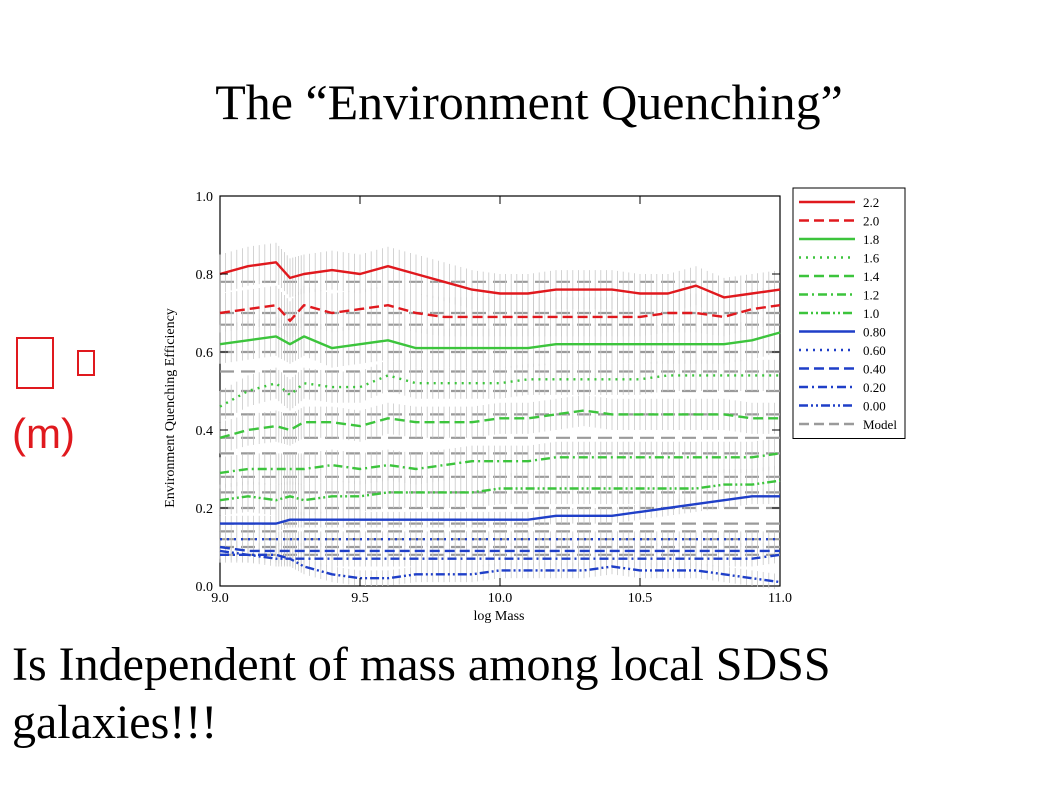  Describe the element at coordinates (35, 363) in the screenshot. I see `missing-glyph-icon` at that location.